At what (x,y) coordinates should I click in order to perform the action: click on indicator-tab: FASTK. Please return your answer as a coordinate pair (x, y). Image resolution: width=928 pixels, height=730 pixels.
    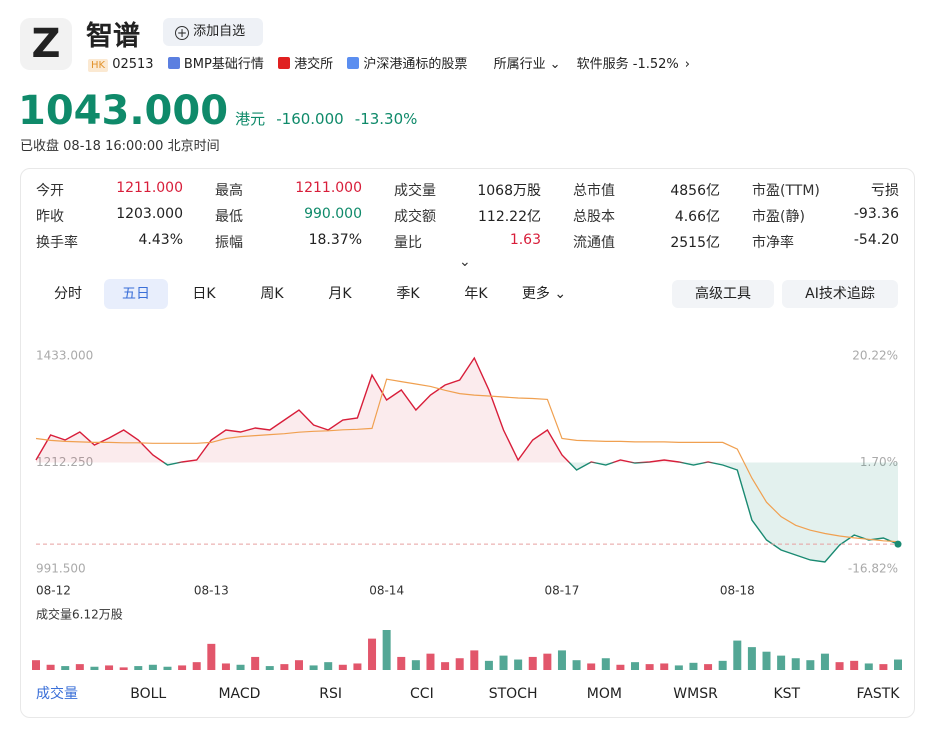
    Looking at the image, I should click on (879, 694).